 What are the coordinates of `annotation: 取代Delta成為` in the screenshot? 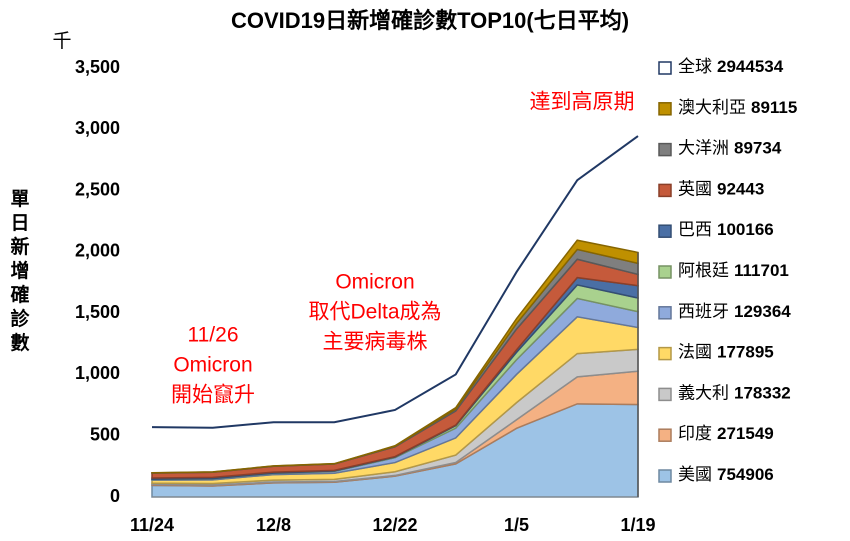 It's located at (374, 312).